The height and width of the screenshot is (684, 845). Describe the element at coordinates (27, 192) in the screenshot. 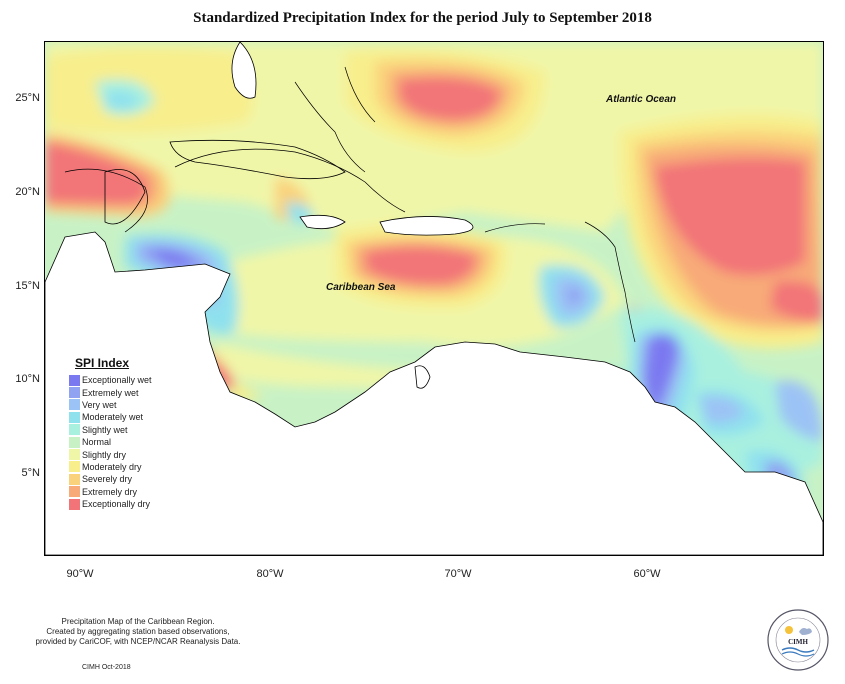

I see `lat-tick-20n: 20°N` at that location.